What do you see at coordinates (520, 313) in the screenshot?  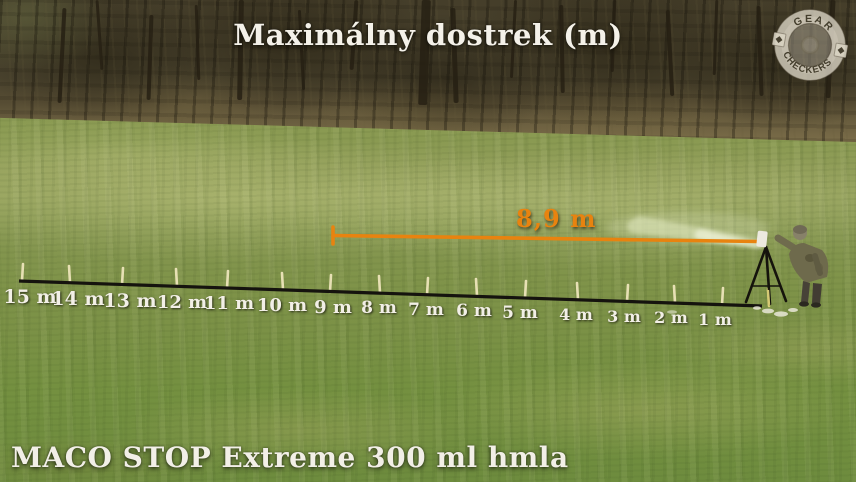 I see `distance-label: 5 m` at bounding box center [520, 313].